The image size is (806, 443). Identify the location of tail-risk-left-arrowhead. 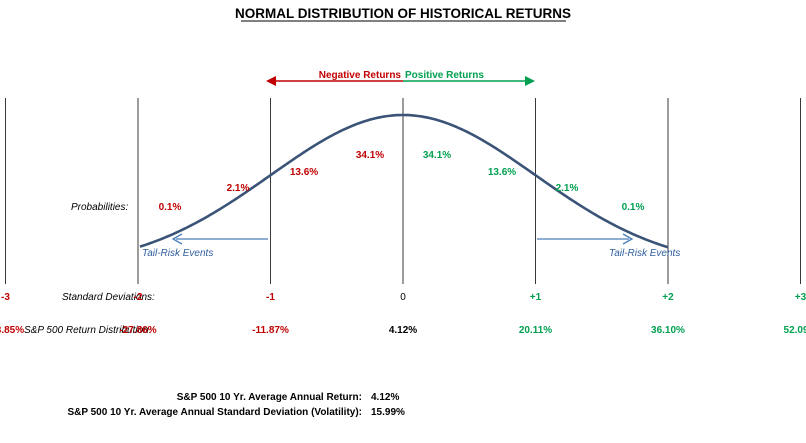
(177, 239).